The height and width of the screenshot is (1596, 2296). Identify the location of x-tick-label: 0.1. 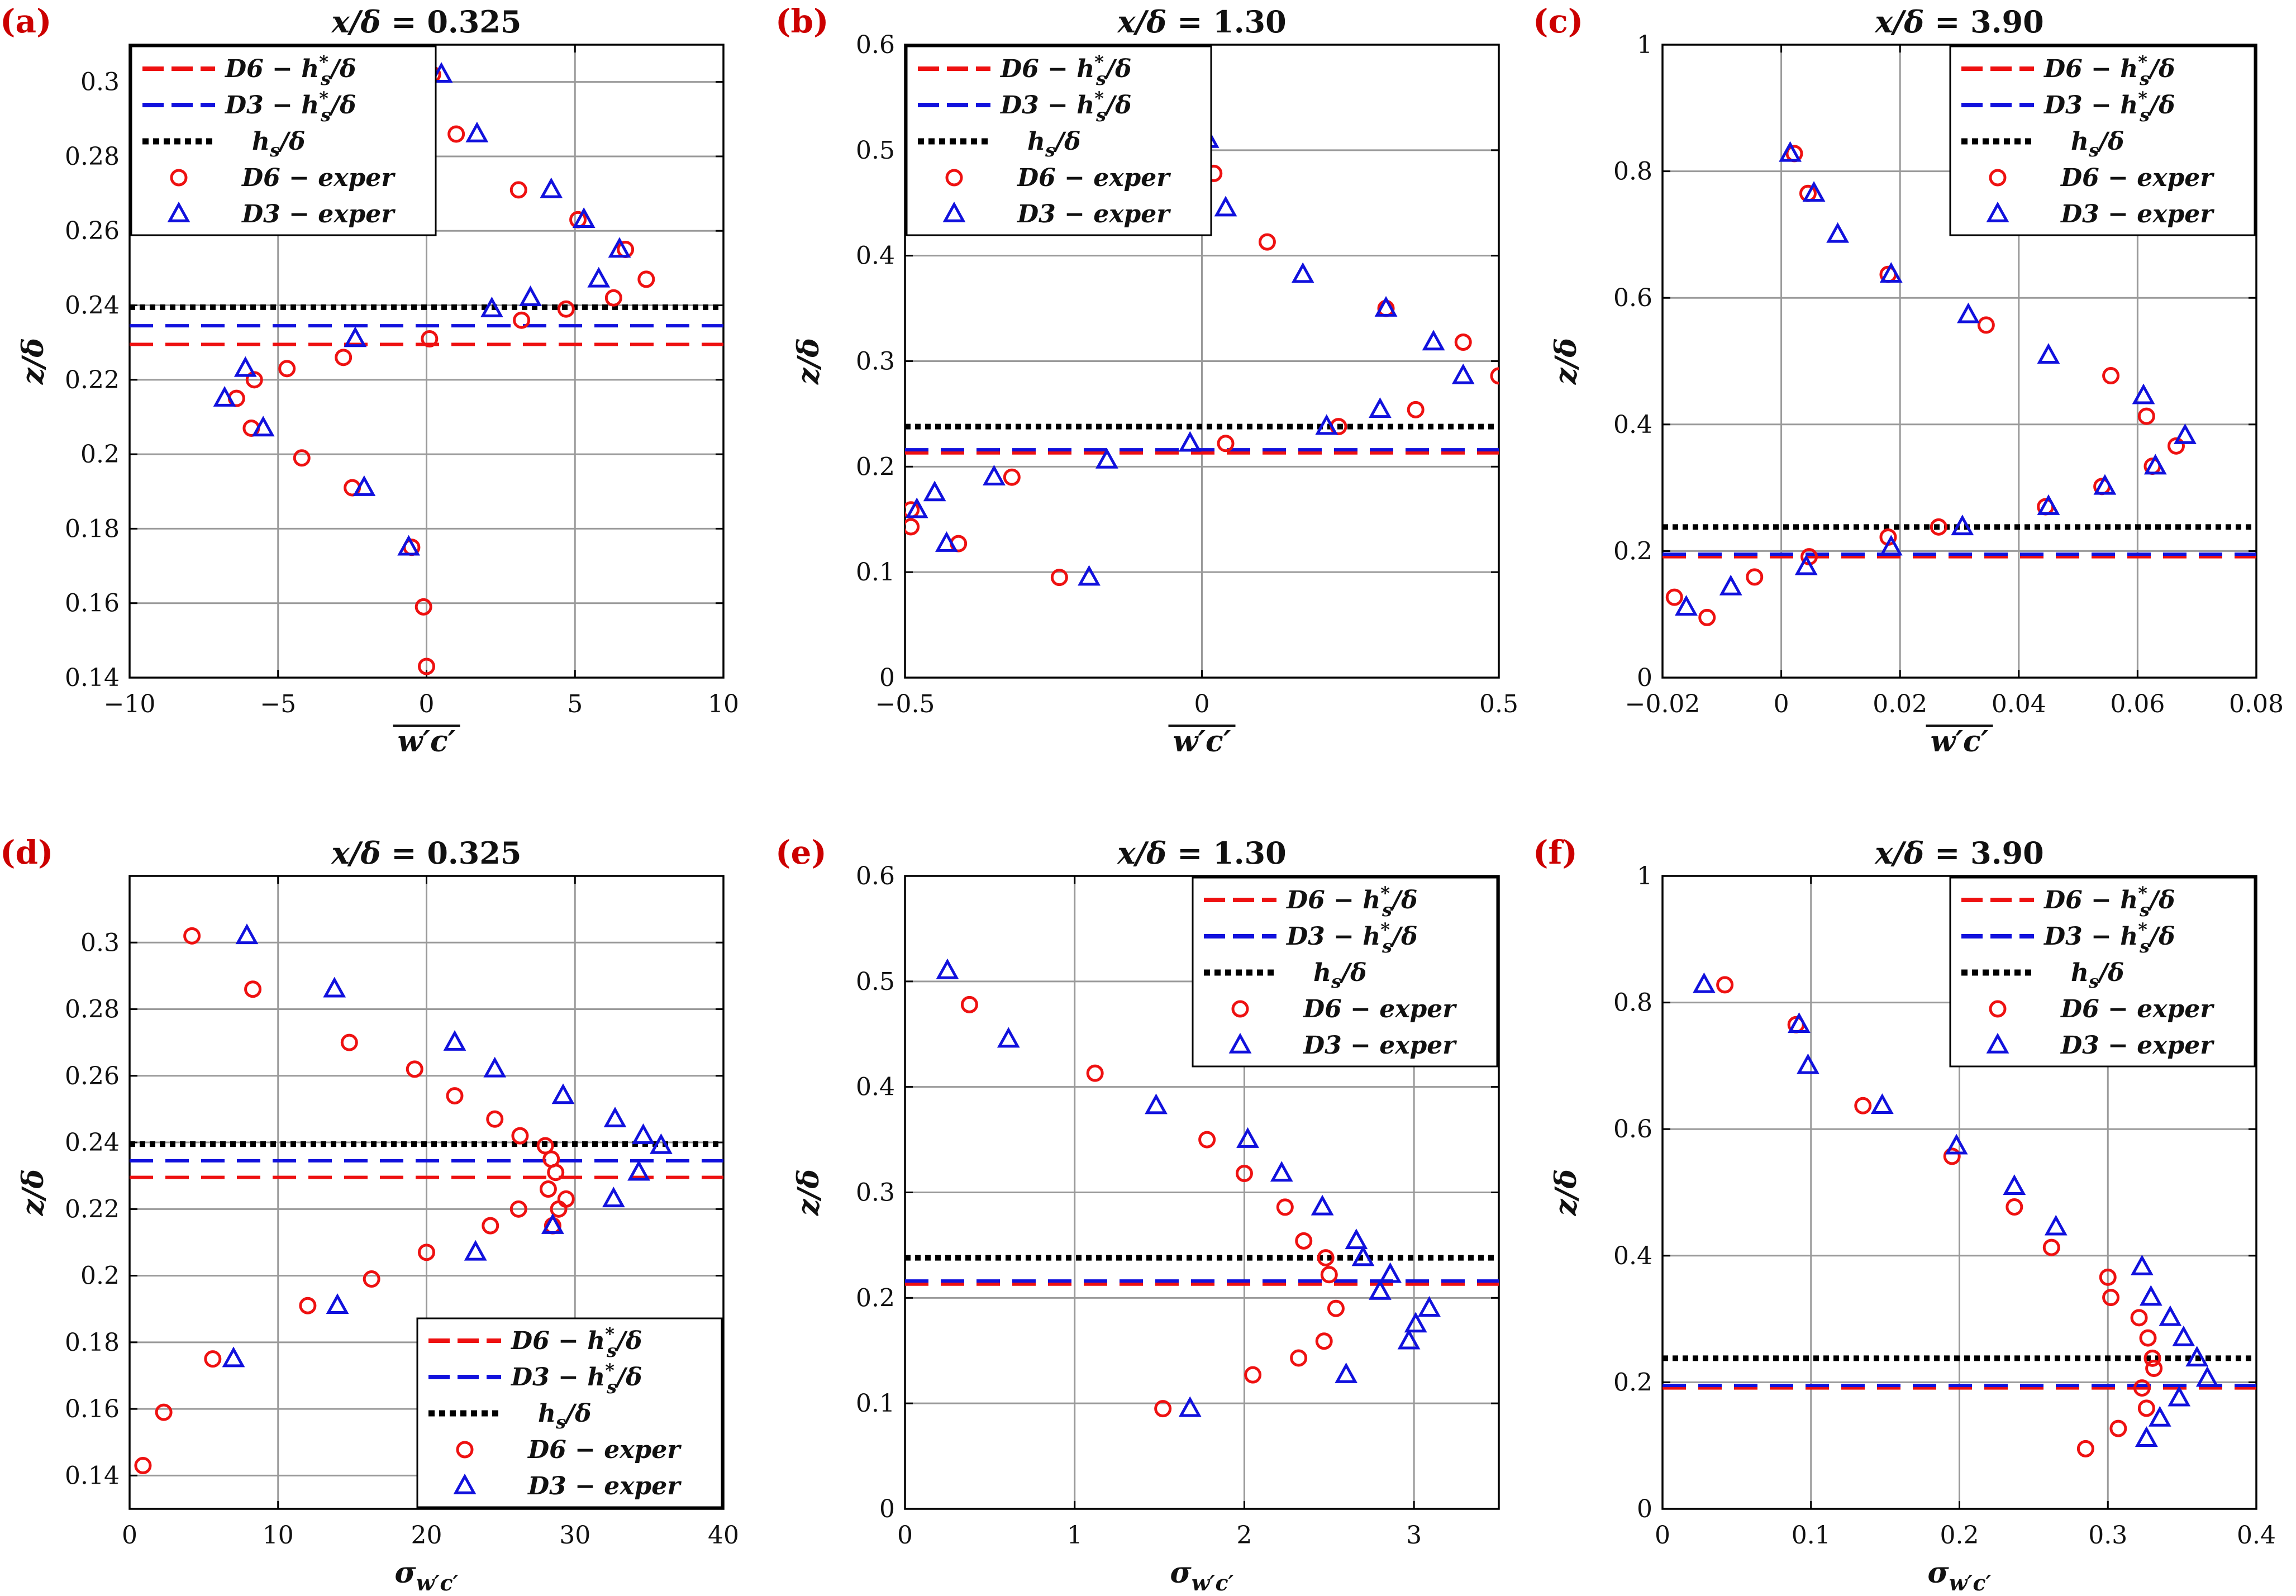
(1811, 1535).